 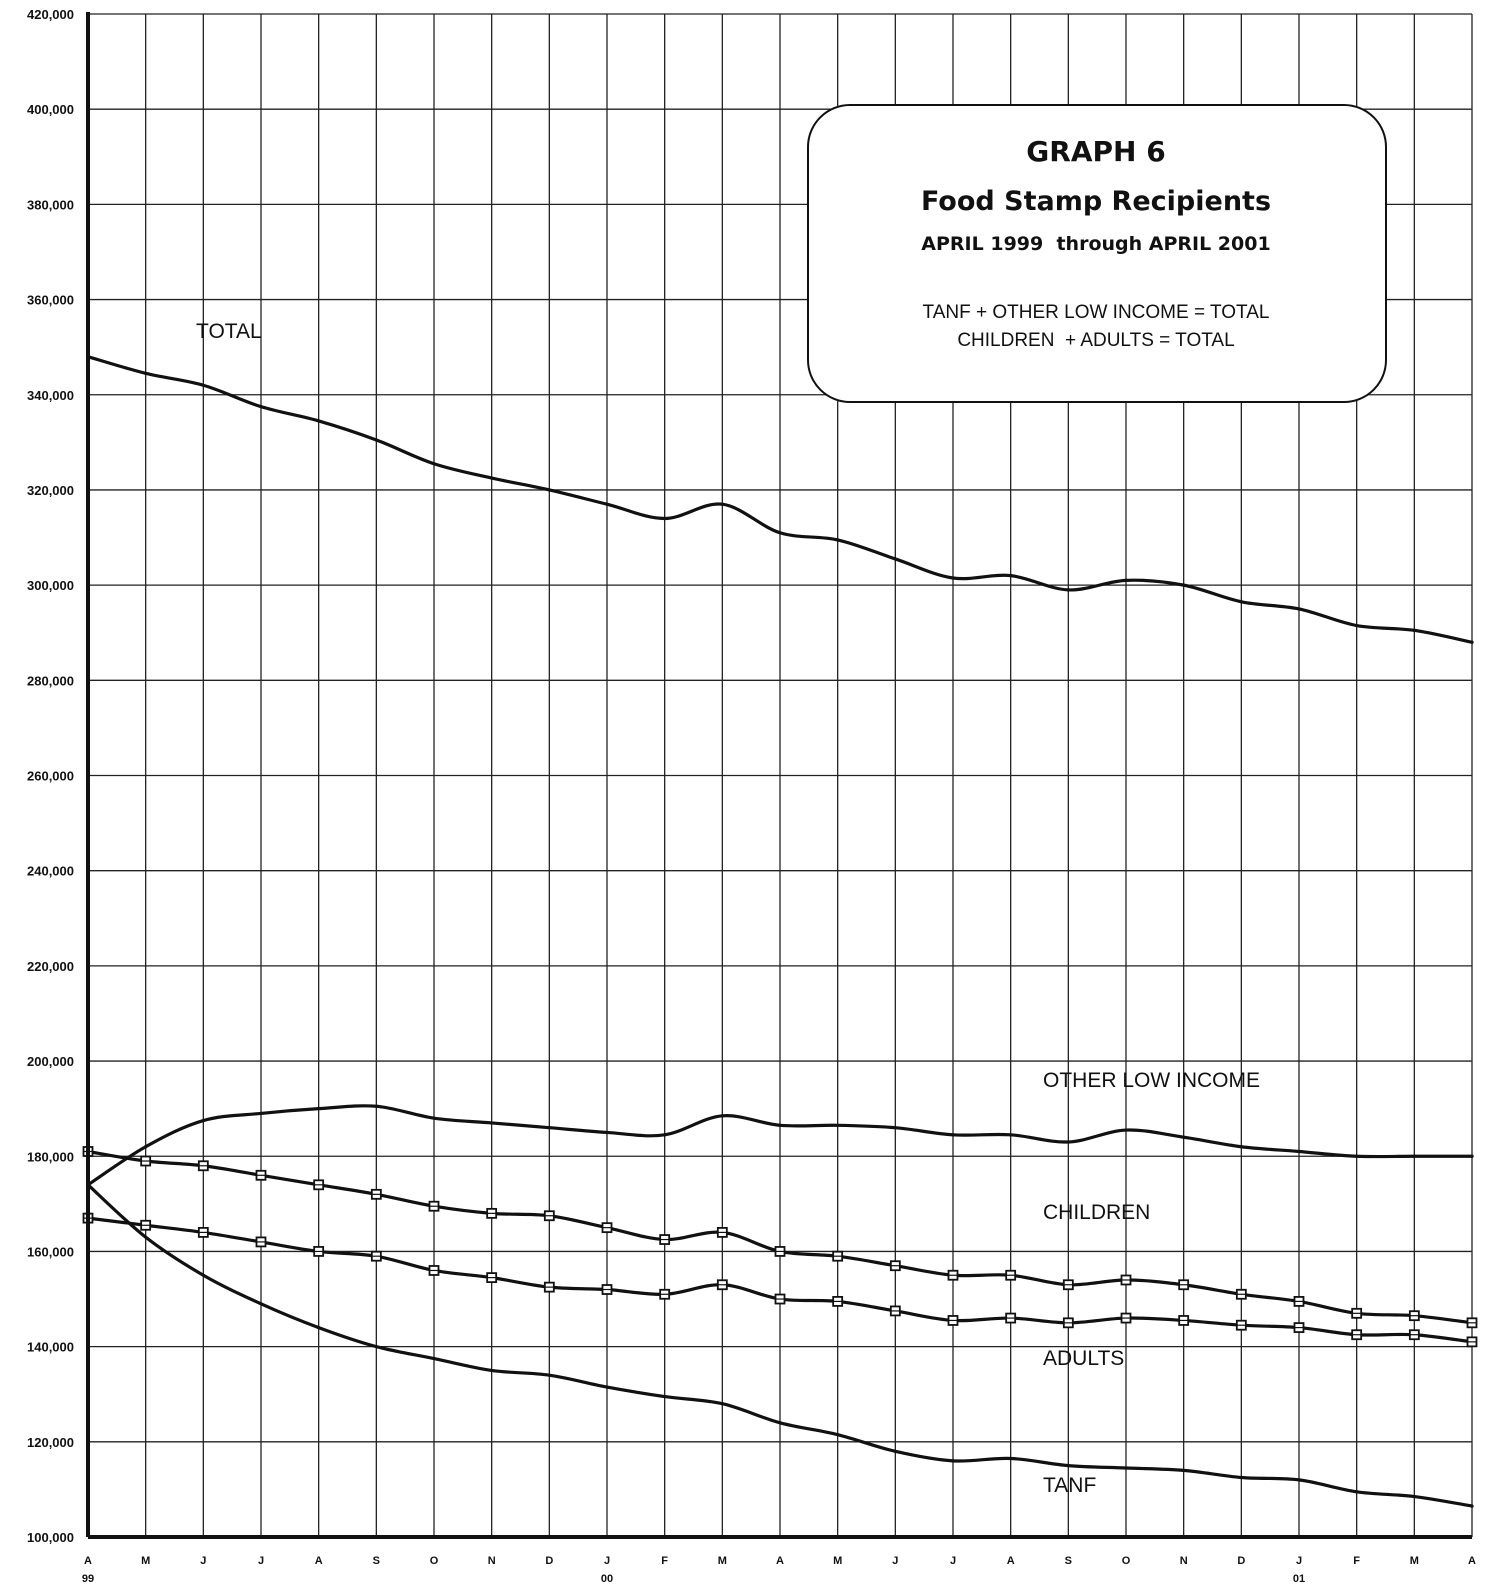 I want to click on y-tick-label: 260,000, so click(x=50, y=776).